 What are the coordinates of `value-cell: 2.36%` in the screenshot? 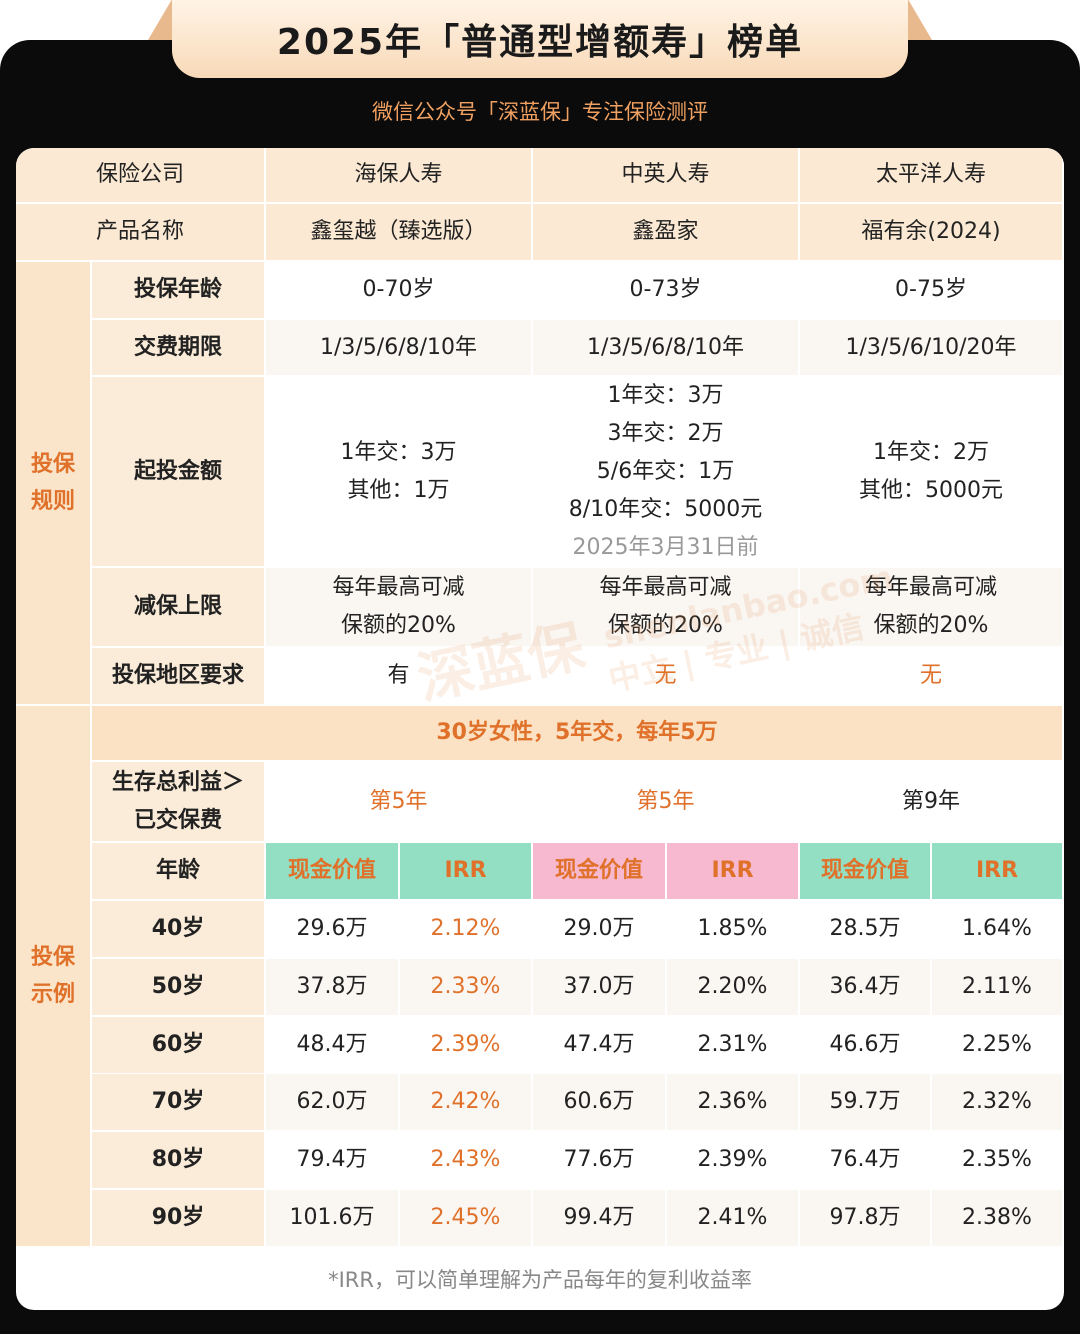 It's located at (733, 1103).